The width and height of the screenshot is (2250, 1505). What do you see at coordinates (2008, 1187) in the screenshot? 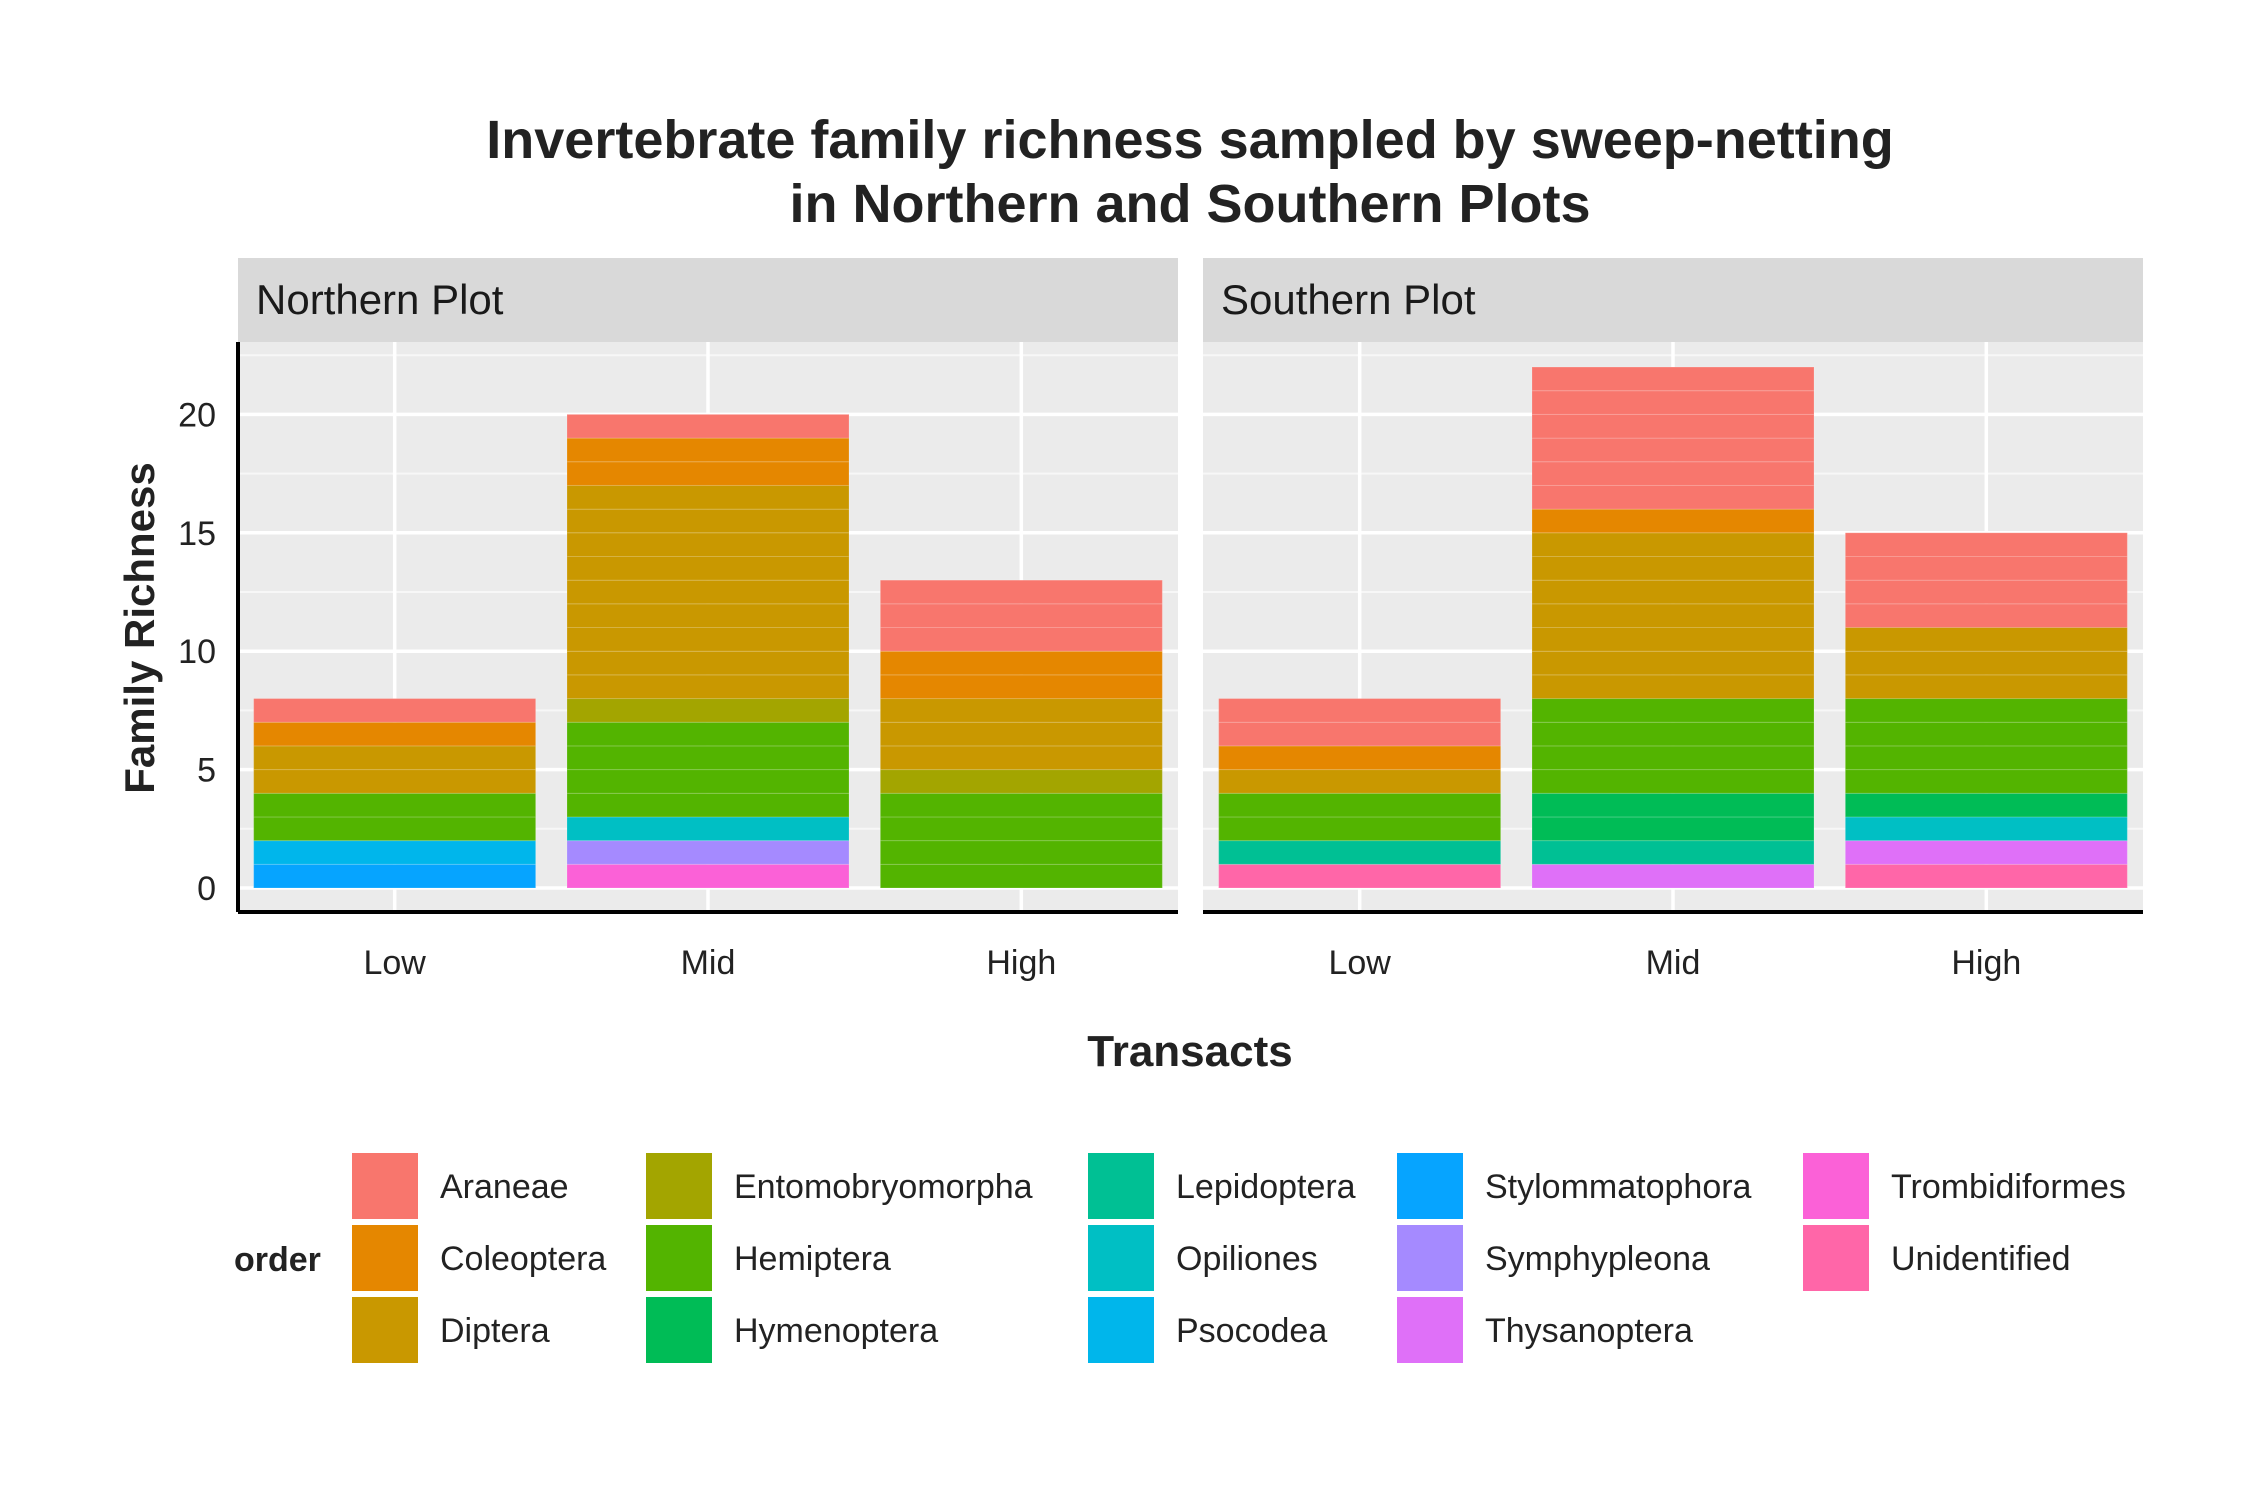
I see `legend-entry-label: Trombidiformes` at bounding box center [2008, 1187].